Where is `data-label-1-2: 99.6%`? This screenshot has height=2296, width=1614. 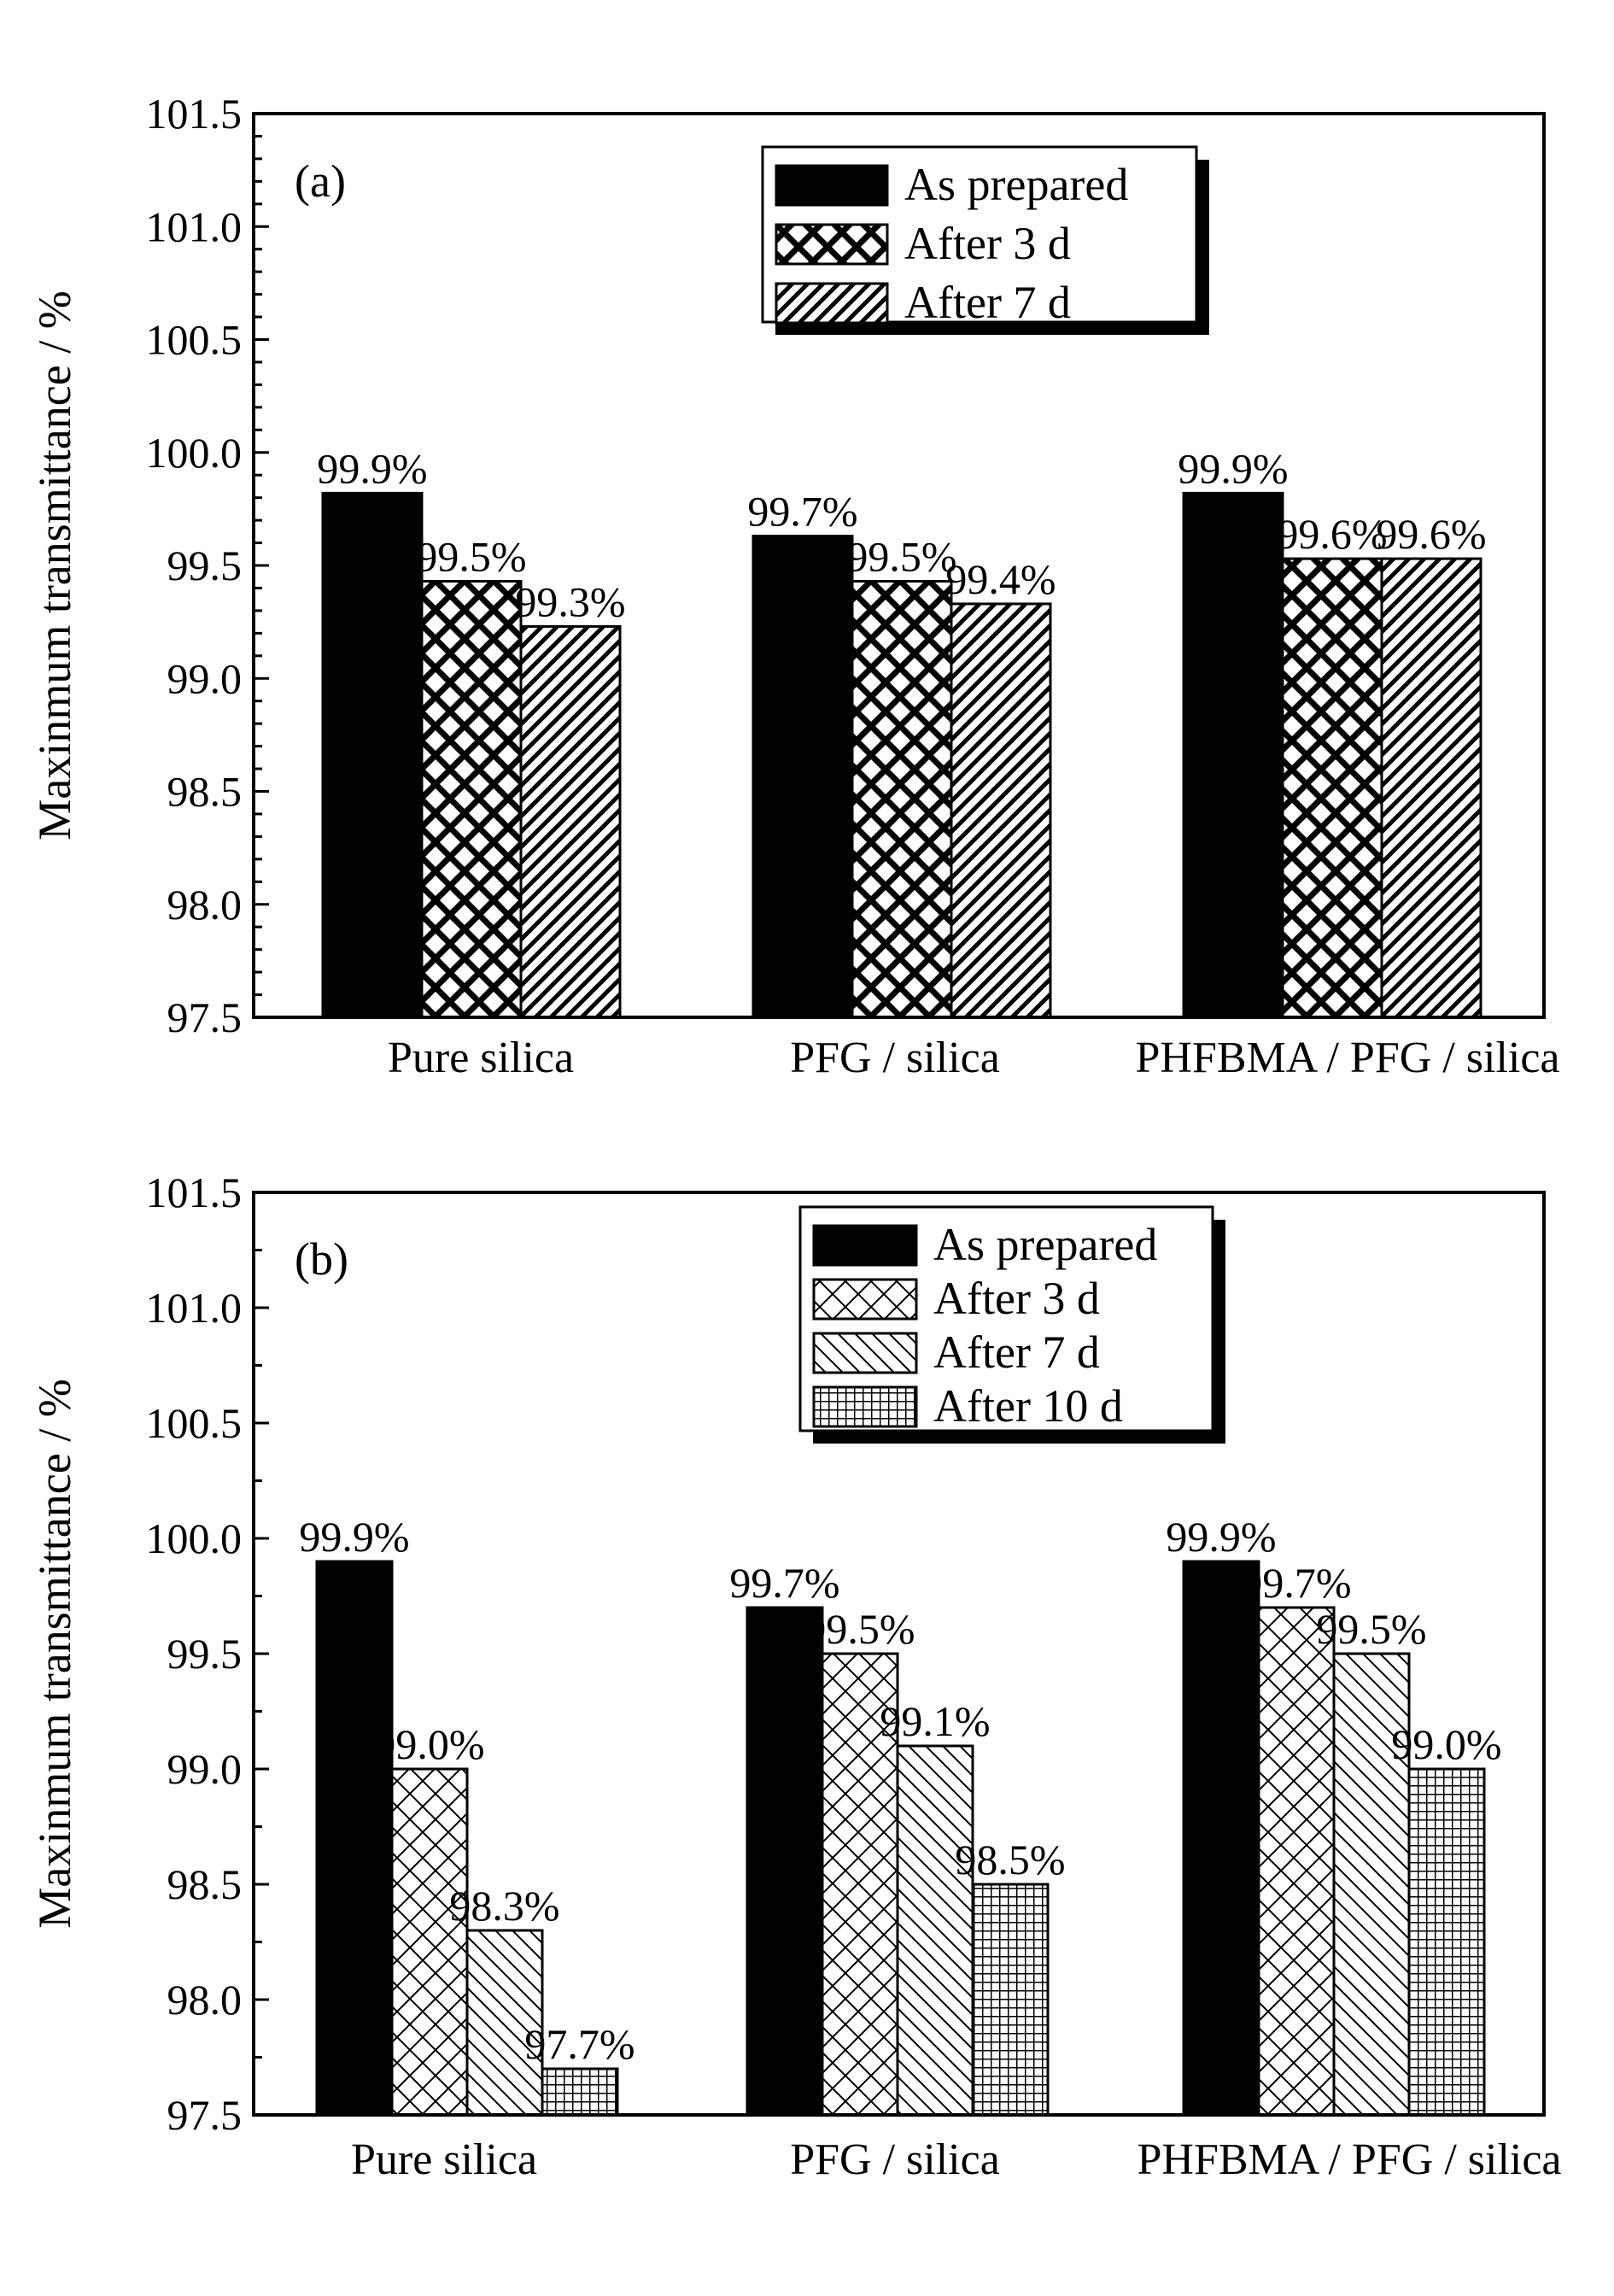 data-label-1-2: 99.6% is located at coordinates (1332, 534).